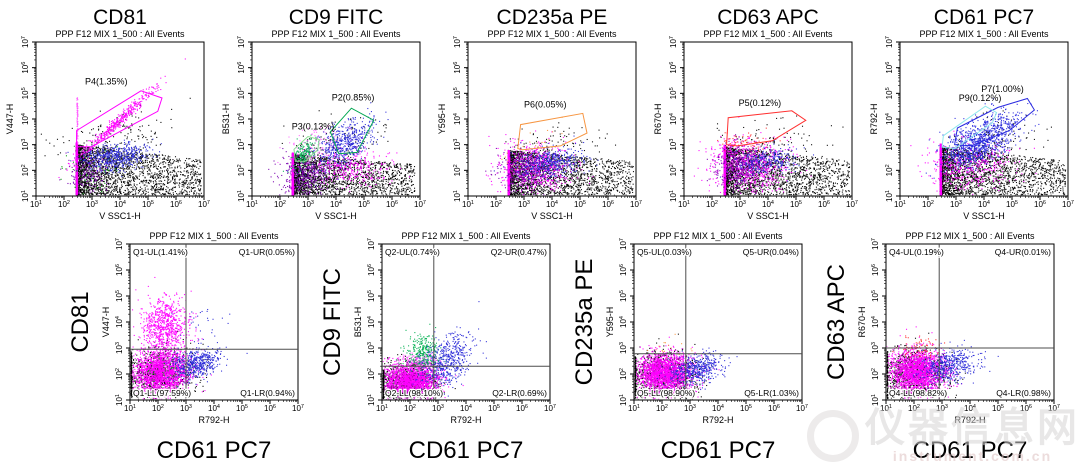 This screenshot has height=470, width=1080. Describe the element at coordinates (862, 321) in the screenshot. I see `y-axis-label: R670-H` at that location.